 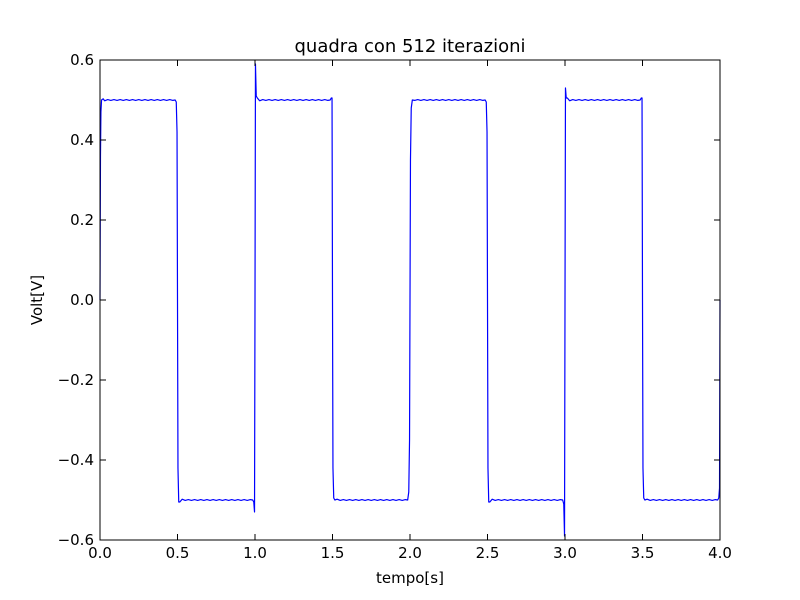 I want to click on y-tick-label: 0.4, so click(x=82, y=140).